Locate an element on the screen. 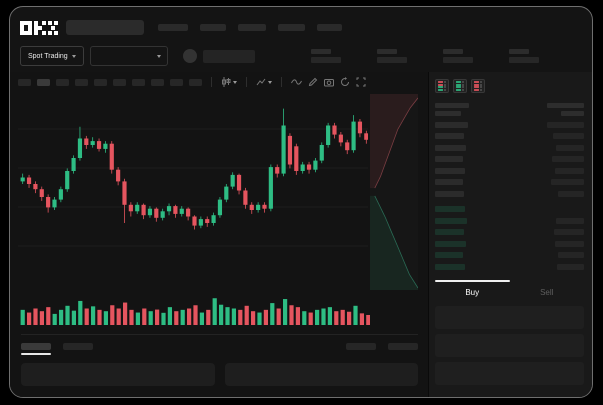 The image size is (603, 405). line-tool-icon is located at coordinates (296, 82).